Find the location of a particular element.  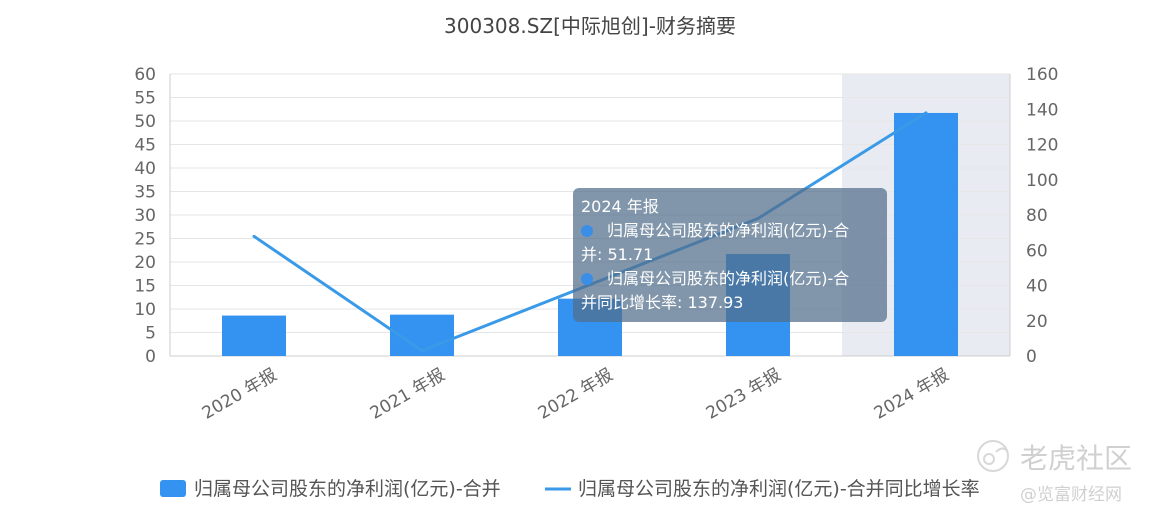

left-tick-label: 10 is located at coordinates (145, 310).